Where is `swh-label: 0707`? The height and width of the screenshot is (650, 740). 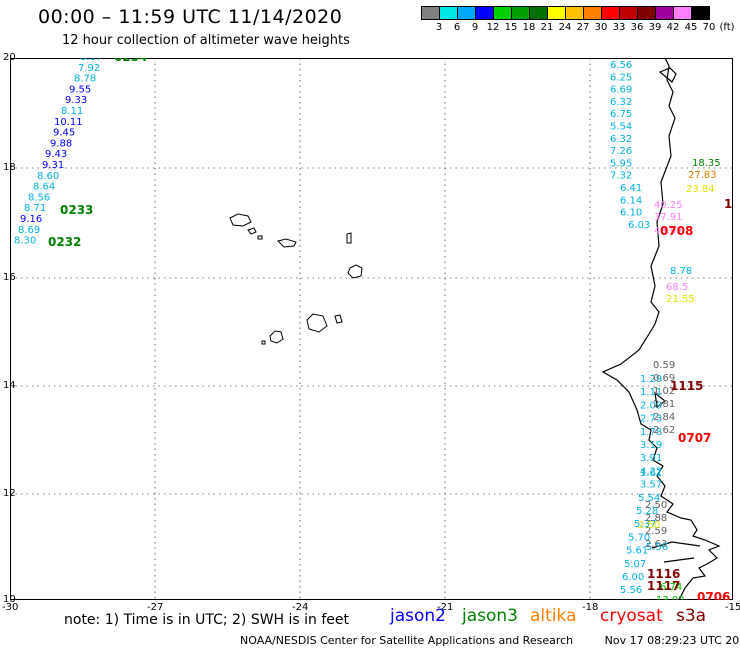
swh-label: 0707 is located at coordinates (694, 438).